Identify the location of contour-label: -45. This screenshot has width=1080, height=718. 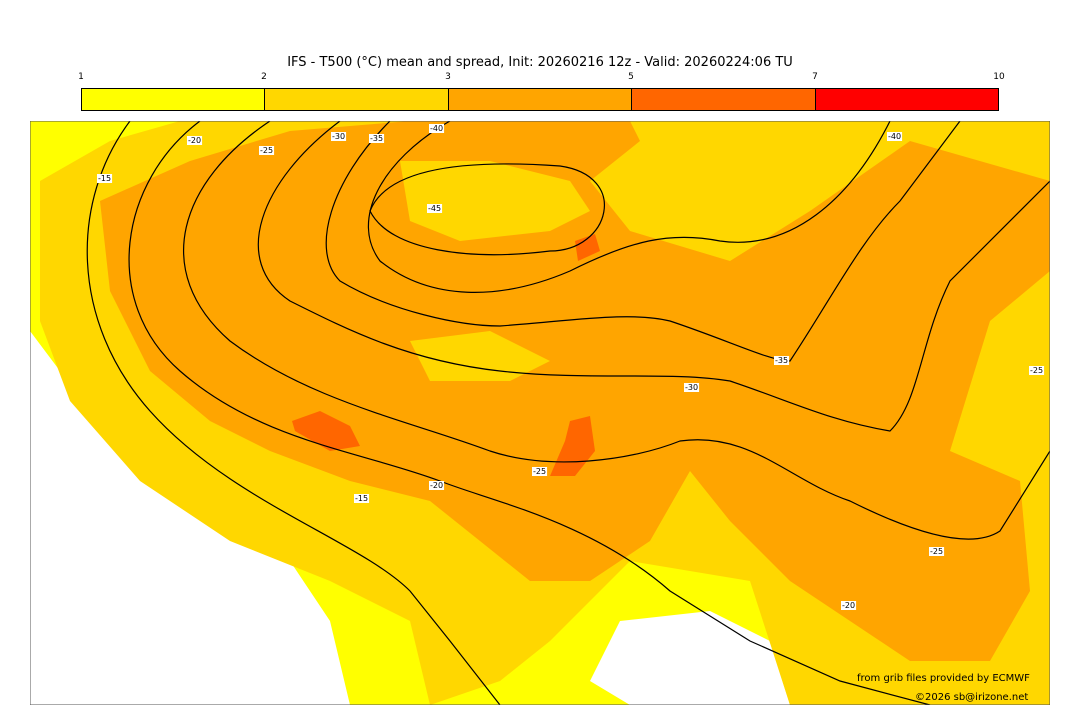
(434, 208).